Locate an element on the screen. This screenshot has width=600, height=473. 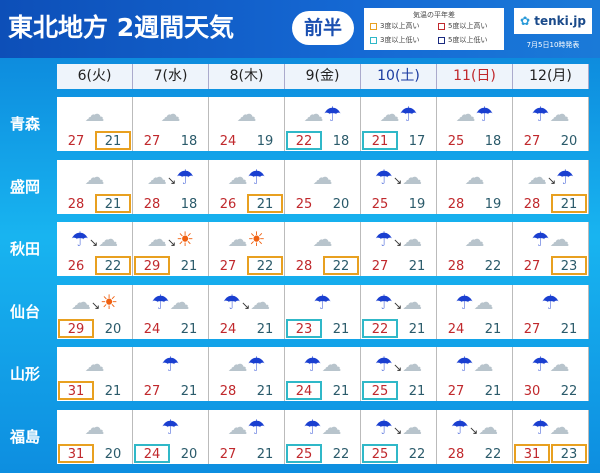
day-header: 6(火) is located at coordinates (95, 76).